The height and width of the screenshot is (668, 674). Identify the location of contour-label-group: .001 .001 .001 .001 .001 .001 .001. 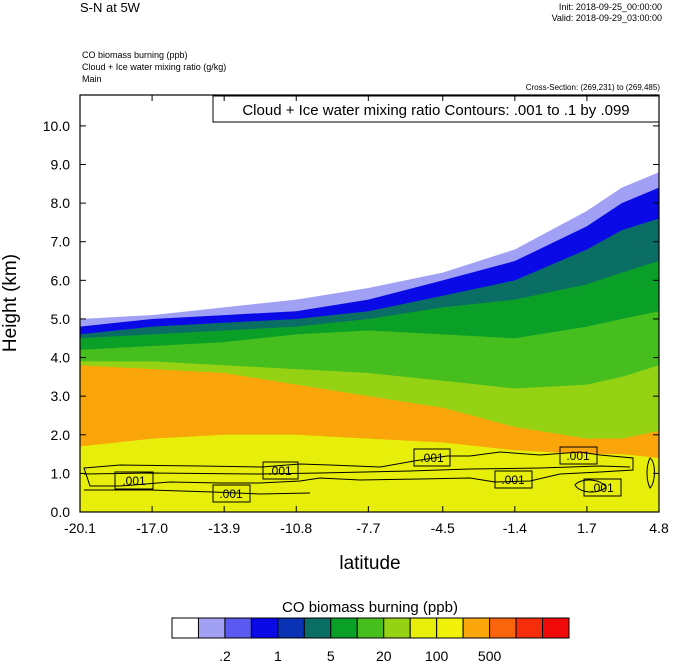
(368, 474).